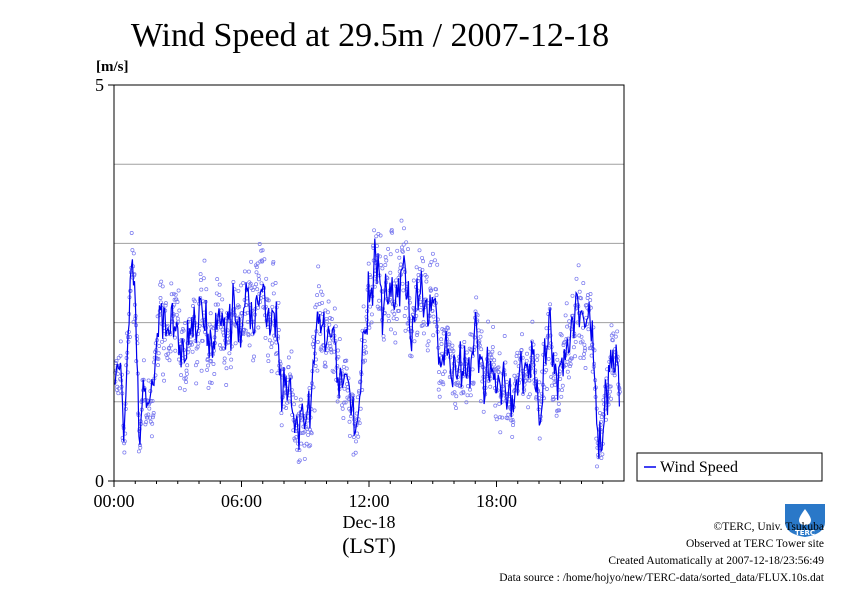 The height and width of the screenshot is (595, 842). Describe the element at coordinates (729, 467) in the screenshot. I see `legend: Wind Speed` at that location.